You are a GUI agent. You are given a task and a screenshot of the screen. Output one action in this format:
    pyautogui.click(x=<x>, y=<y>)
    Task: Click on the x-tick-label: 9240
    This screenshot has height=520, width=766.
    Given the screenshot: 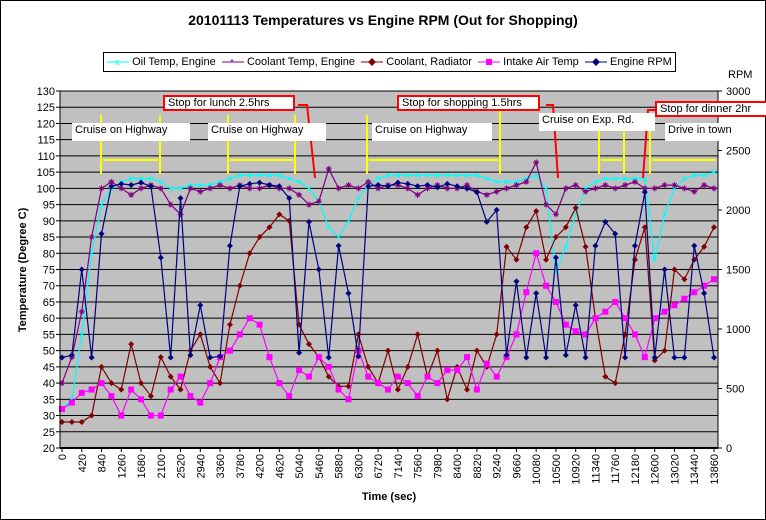 What is the action you would take?
    pyautogui.click(x=498, y=466)
    